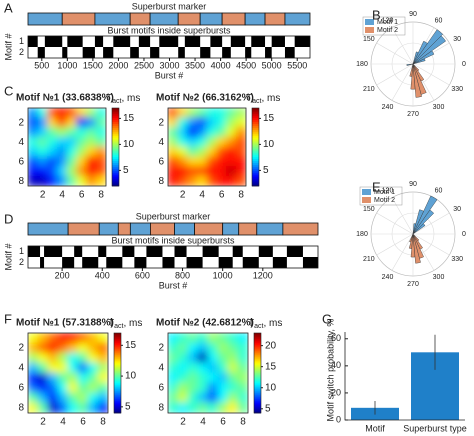 This screenshot has height=436, width=474. What do you see at coordinates (43, 195) in the screenshot?
I see `x-tick-label: 2` at bounding box center [43, 195].